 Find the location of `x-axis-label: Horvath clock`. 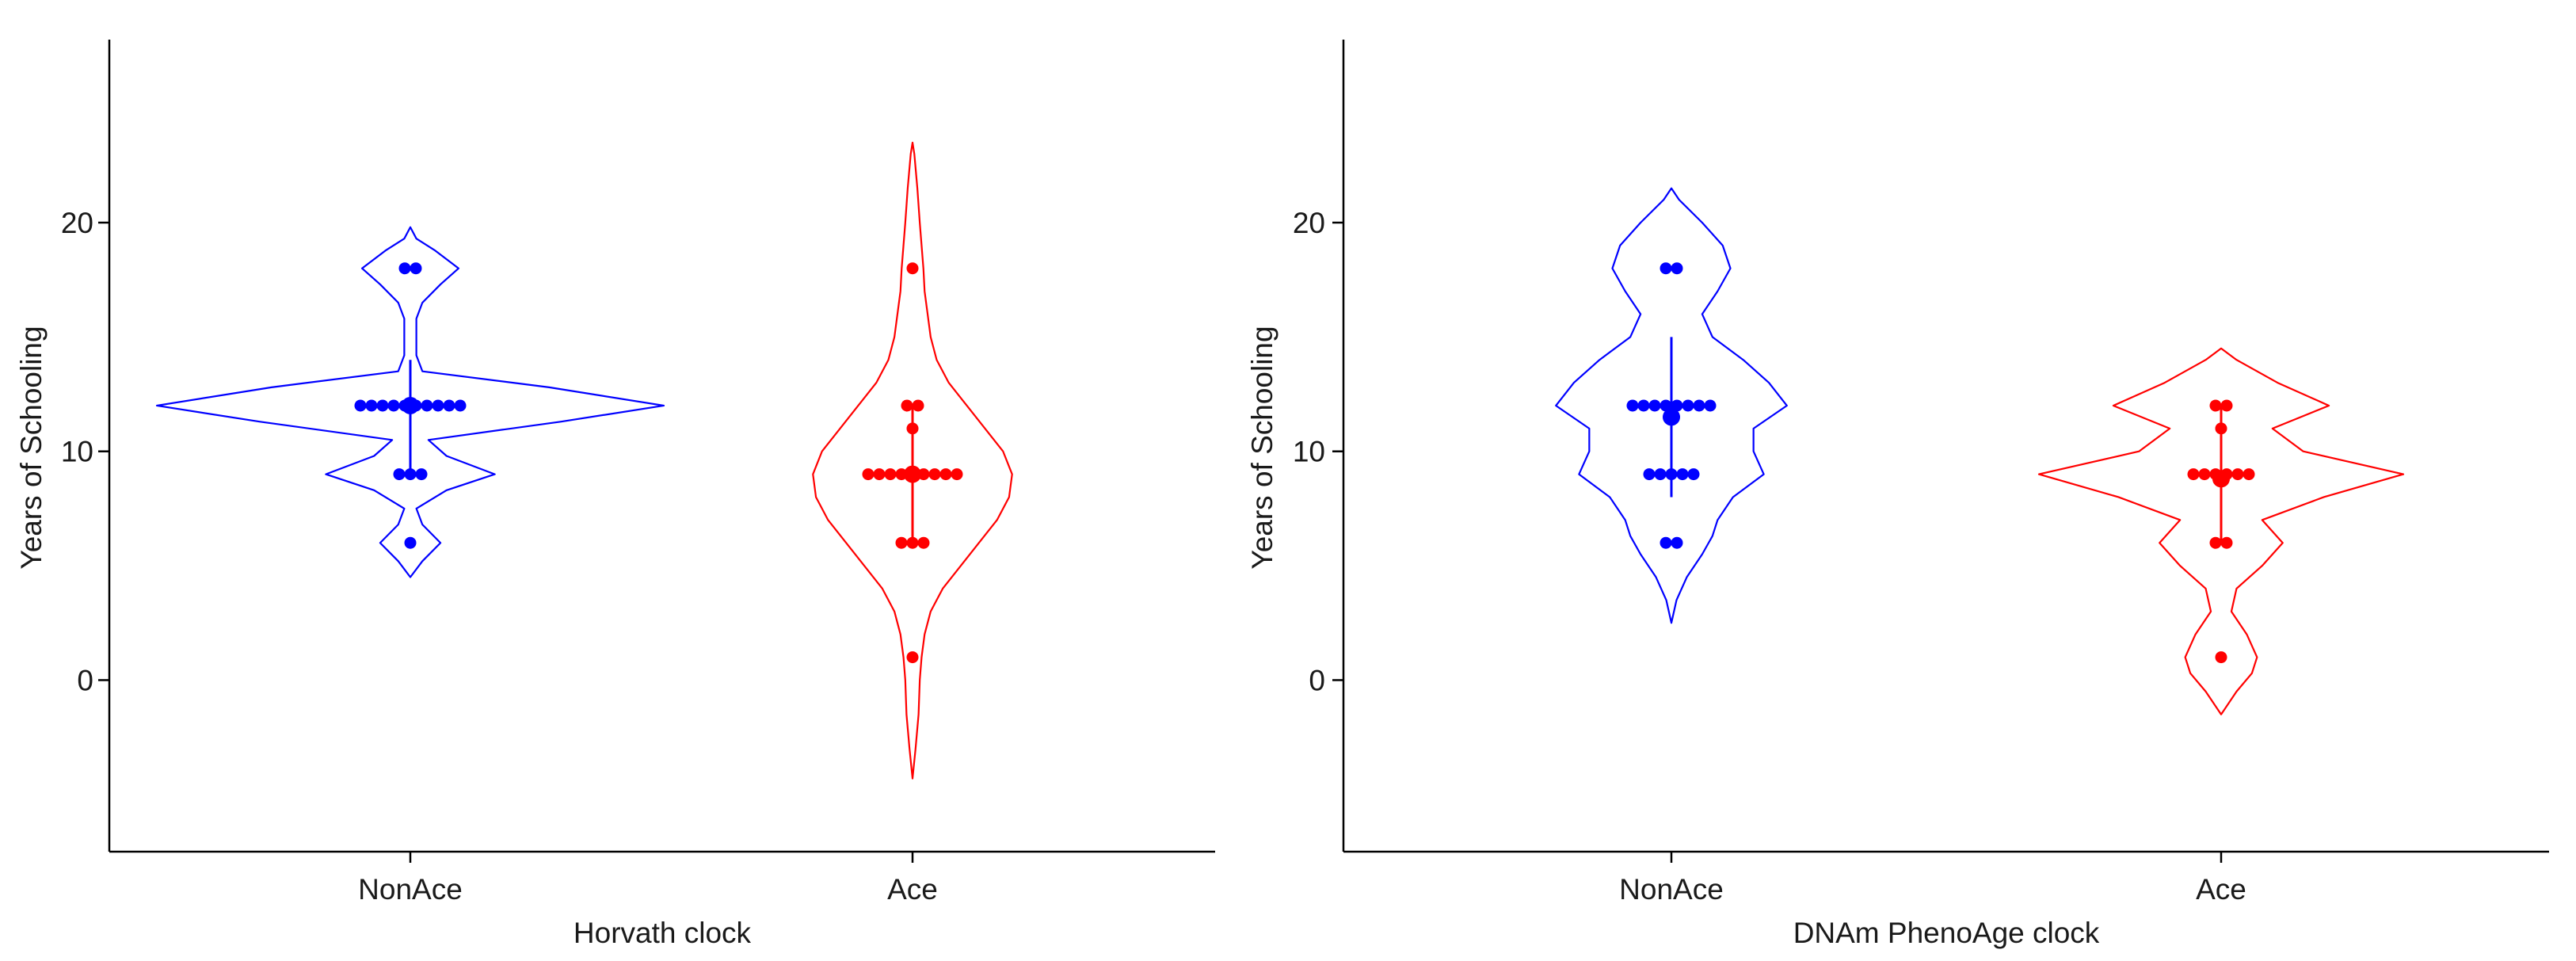

x-axis-label: Horvath clock is located at coordinates (663, 933).